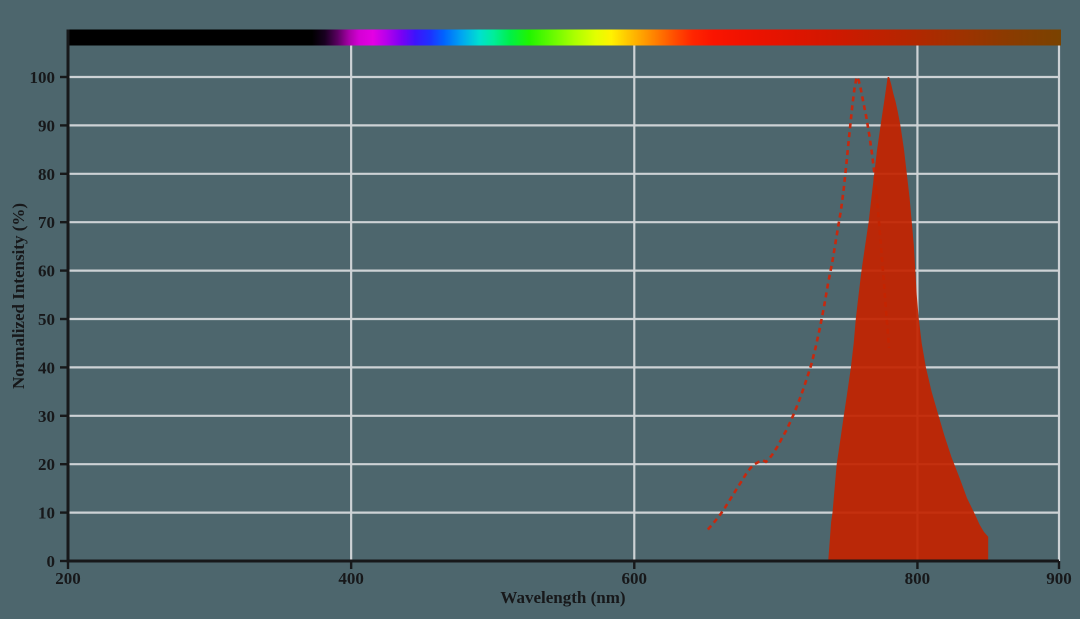 The image size is (1080, 619). What do you see at coordinates (46, 174) in the screenshot?
I see `y-tick-label-80: 80` at bounding box center [46, 174].